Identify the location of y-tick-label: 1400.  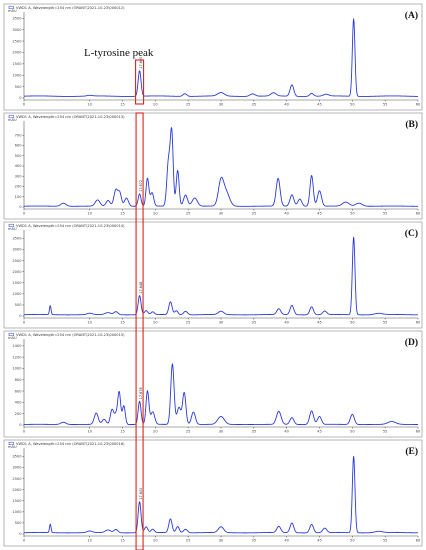
(17, 346).